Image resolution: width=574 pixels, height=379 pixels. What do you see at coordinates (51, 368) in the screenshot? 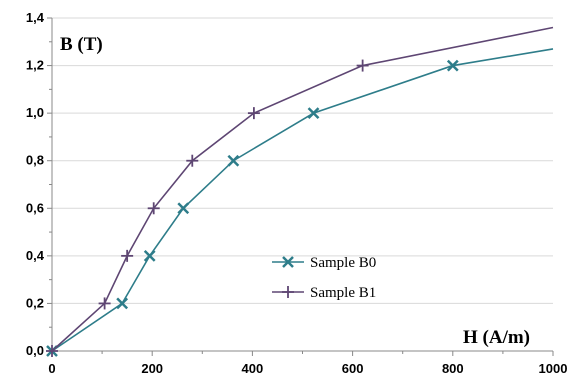
I see `x-tick-label: 0` at bounding box center [51, 368].